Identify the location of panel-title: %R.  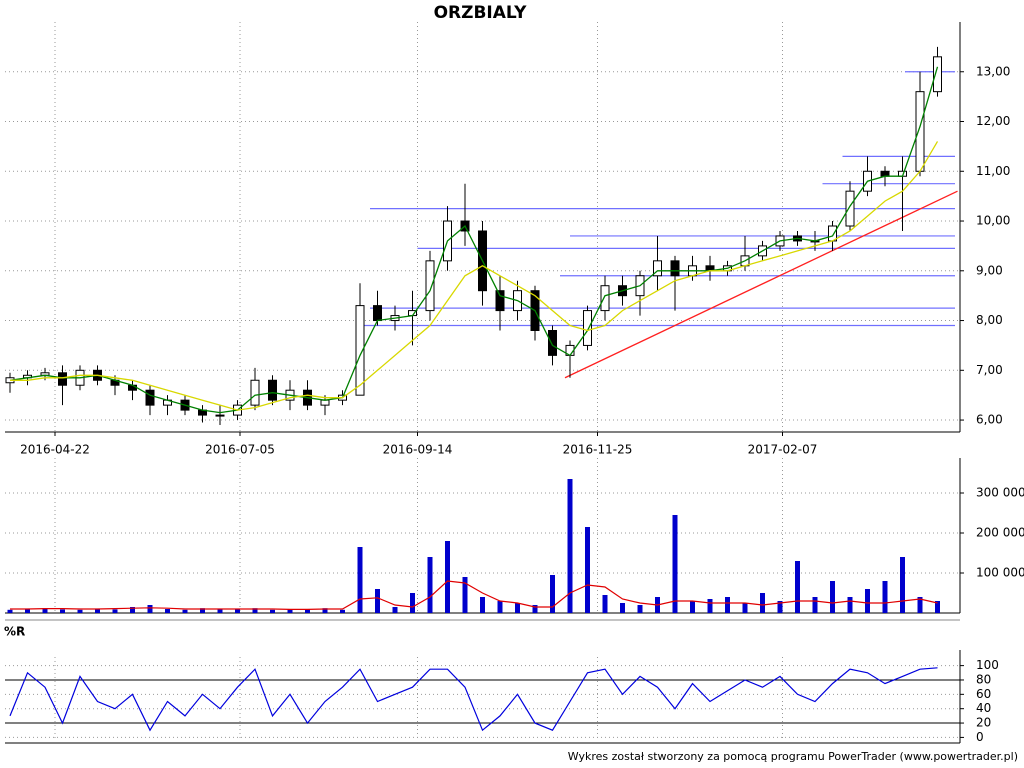
(14, 632).